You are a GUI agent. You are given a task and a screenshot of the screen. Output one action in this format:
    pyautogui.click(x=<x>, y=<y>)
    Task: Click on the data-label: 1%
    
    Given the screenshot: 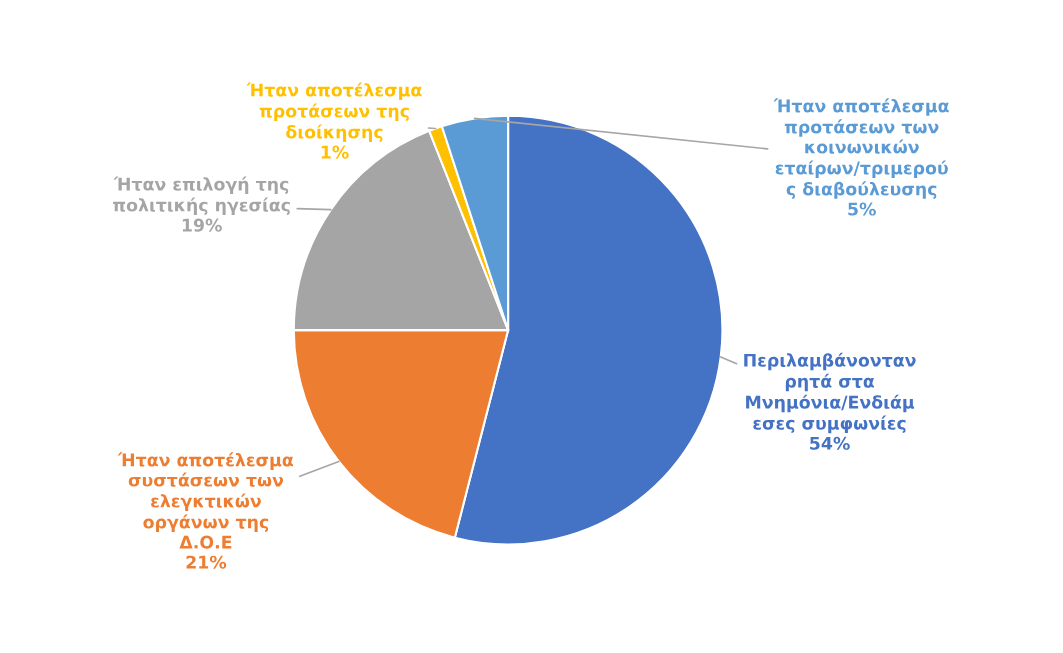 What is the action you would take?
    pyautogui.click(x=335, y=152)
    